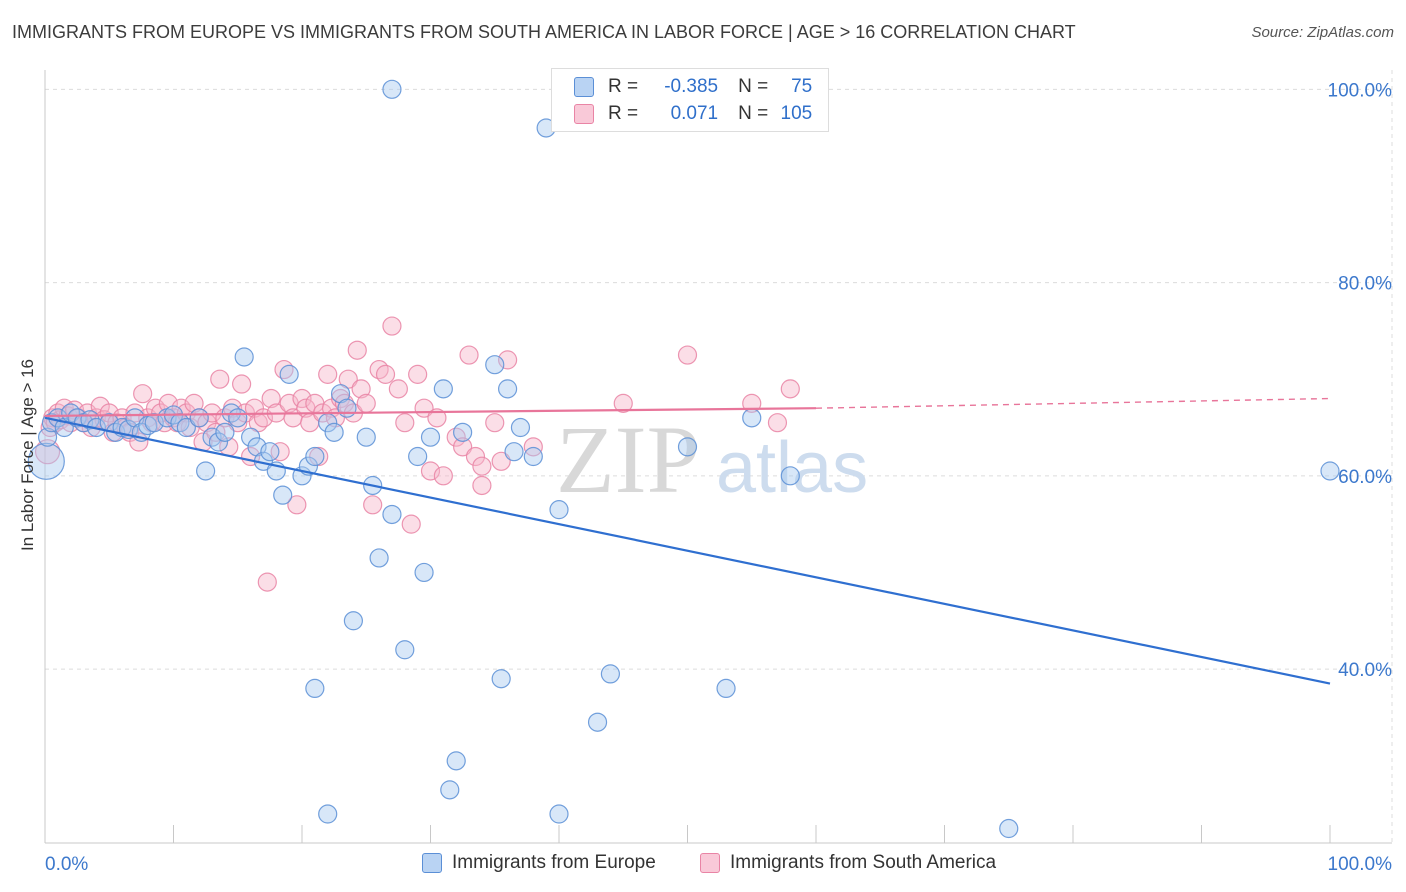 This screenshot has height=892, width=1406. What do you see at coordinates (623, 113) in the screenshot?
I see `legend-r-label: R =` at bounding box center [623, 113].